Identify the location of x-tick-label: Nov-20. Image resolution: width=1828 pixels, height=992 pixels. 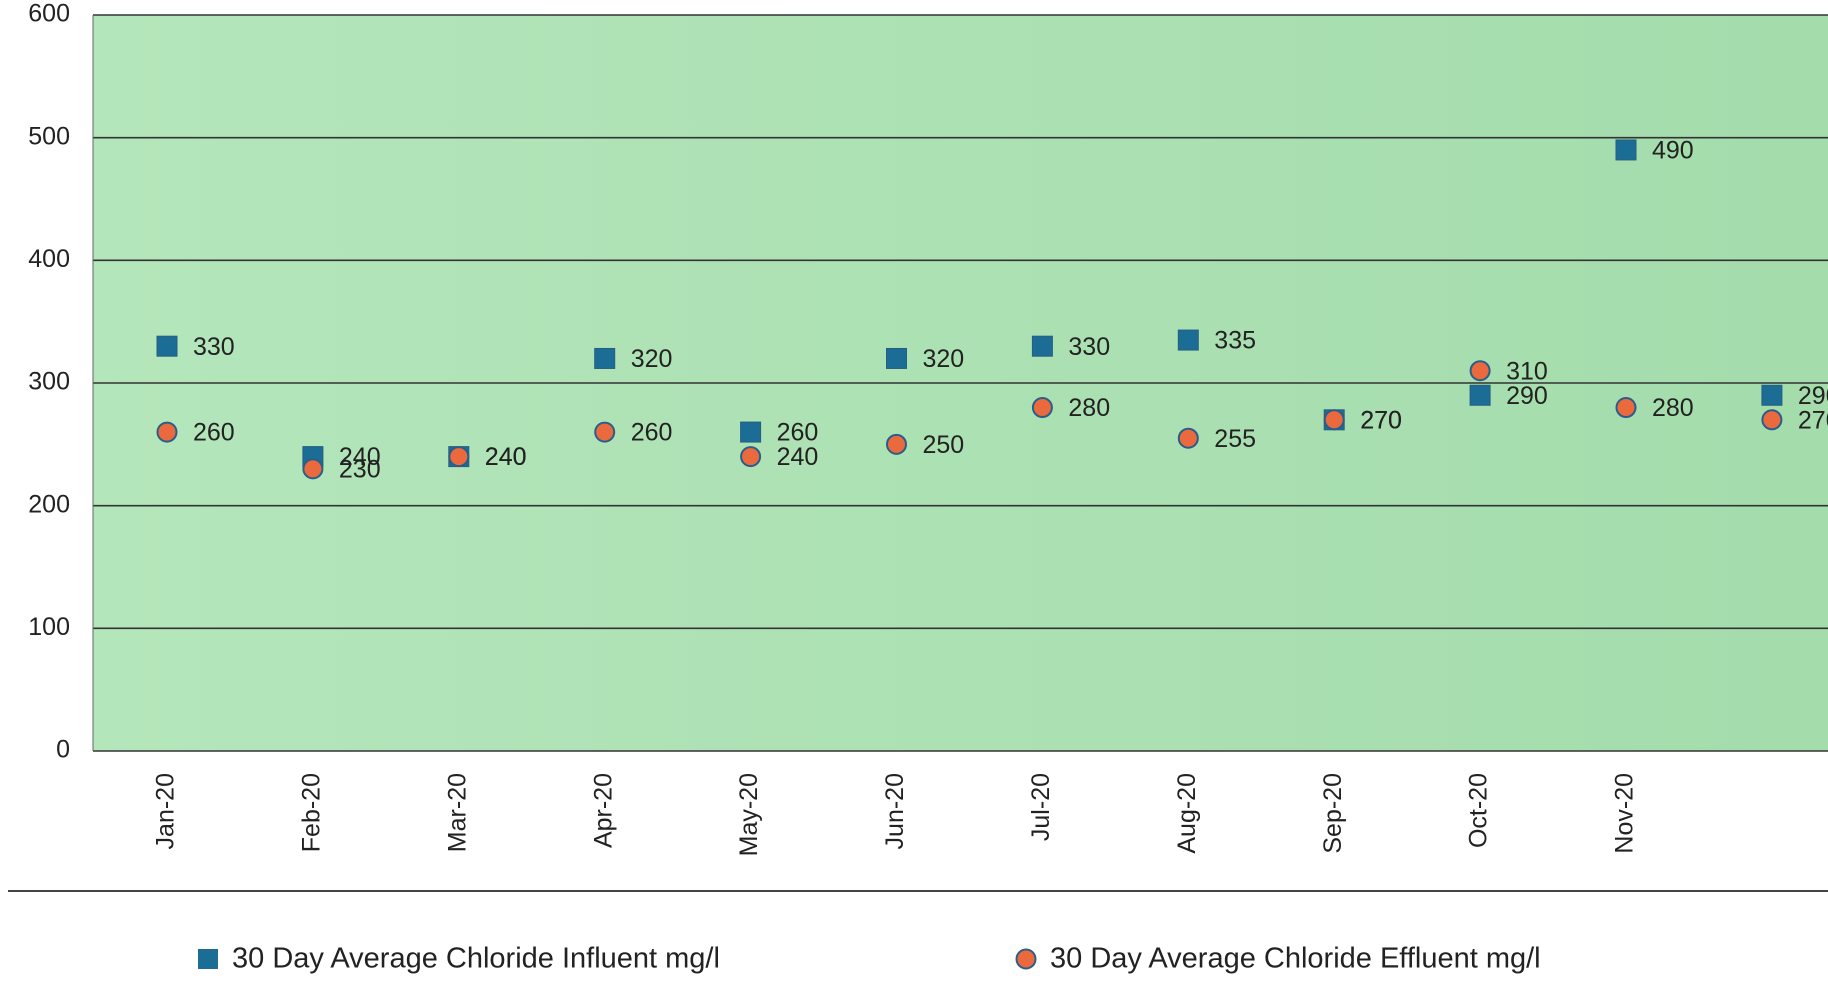
(1625, 813).